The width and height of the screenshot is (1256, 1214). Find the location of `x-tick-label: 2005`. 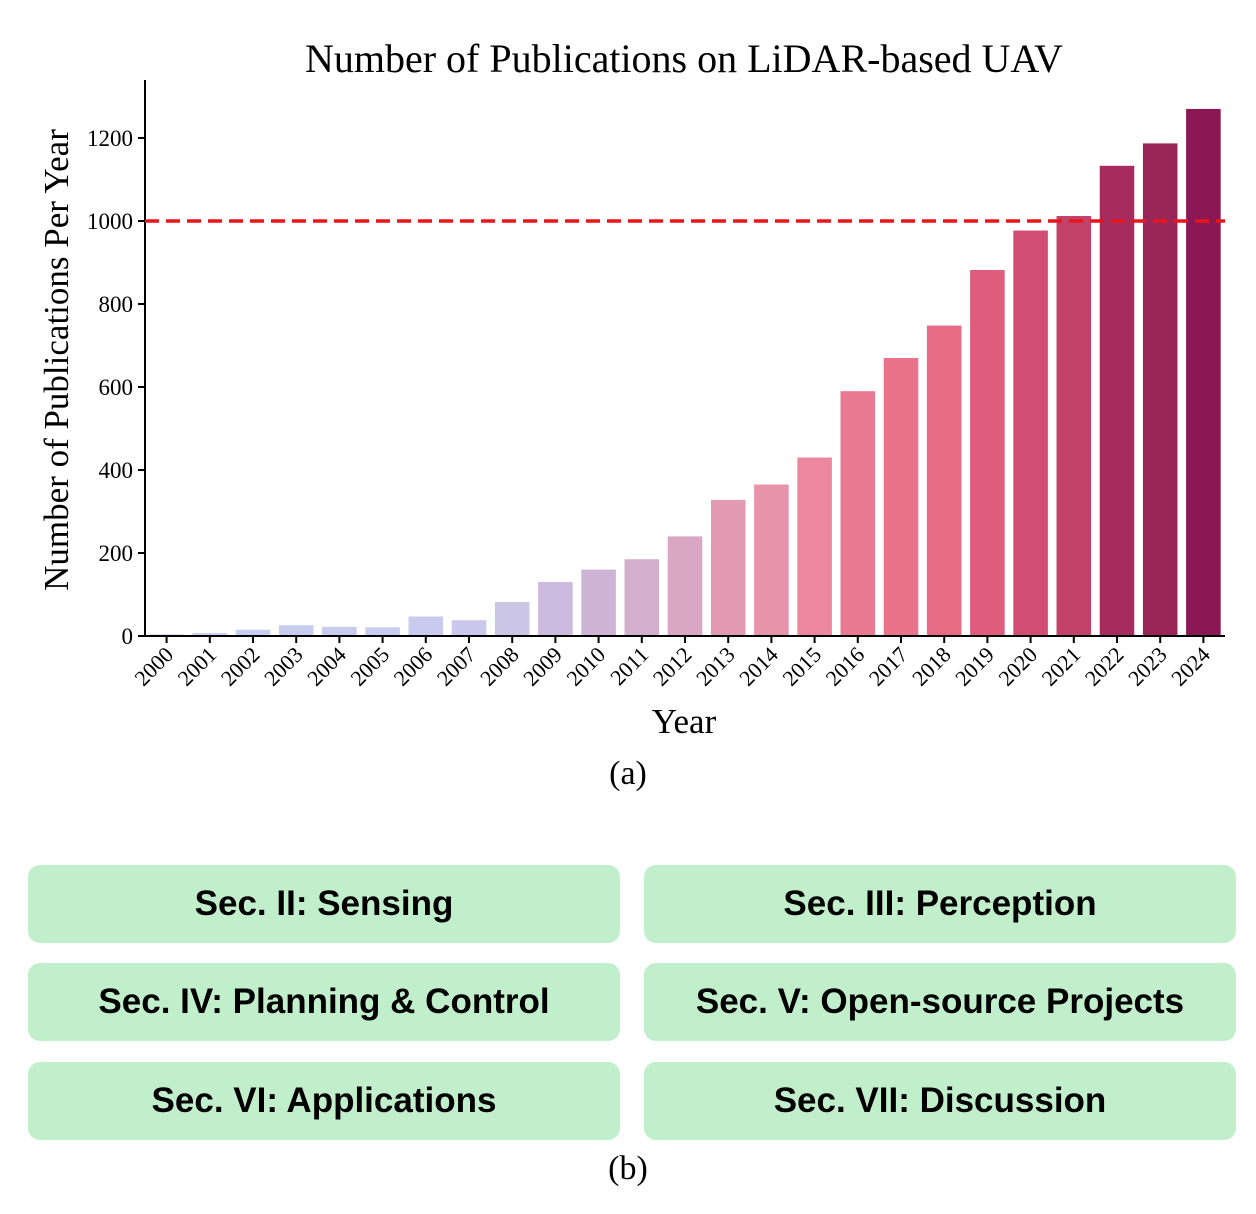

x-tick-label: 2005 is located at coordinates (369, 666).